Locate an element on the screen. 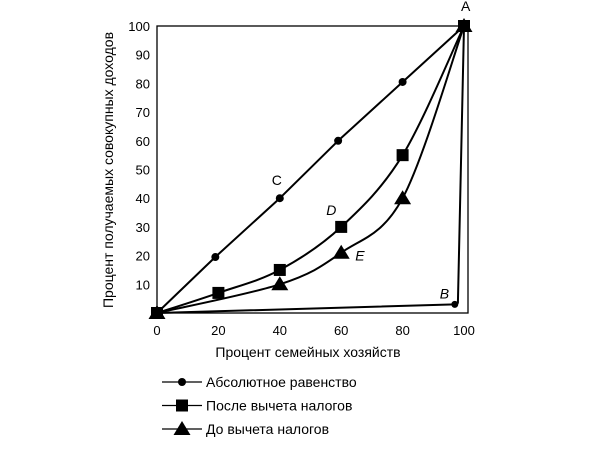  x-tick-label: 100 is located at coordinates (464, 330).